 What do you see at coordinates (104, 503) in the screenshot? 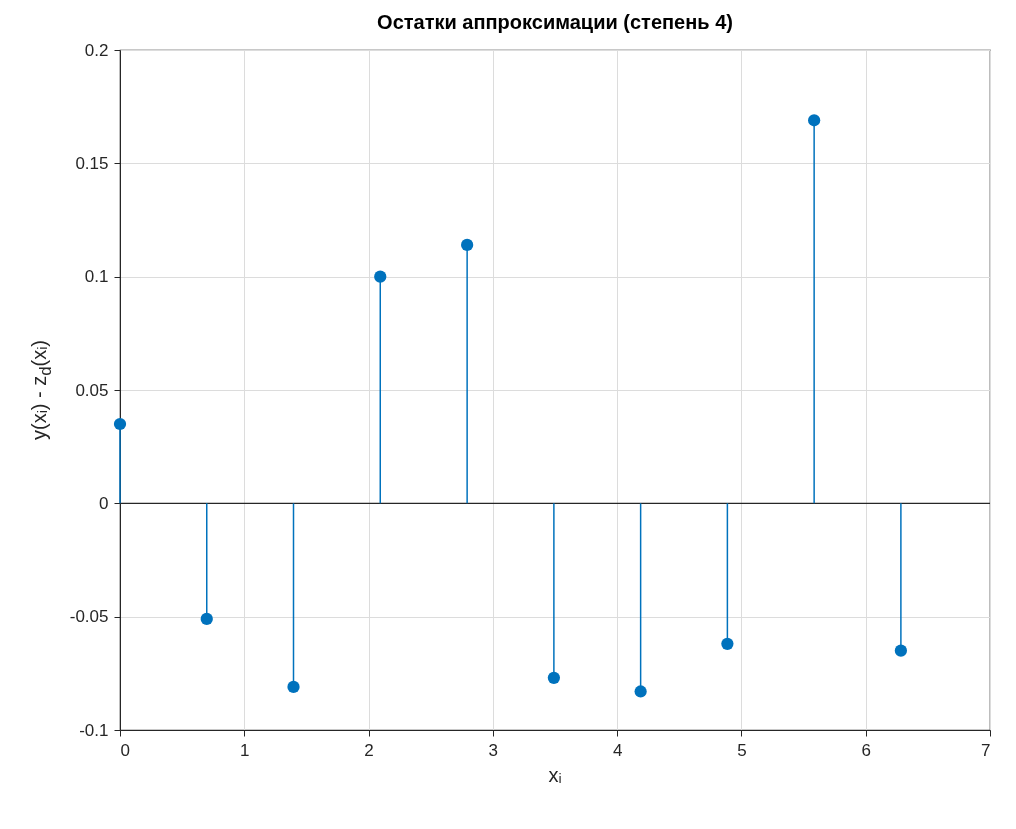
I see `y-tick-label: 0` at bounding box center [104, 503].